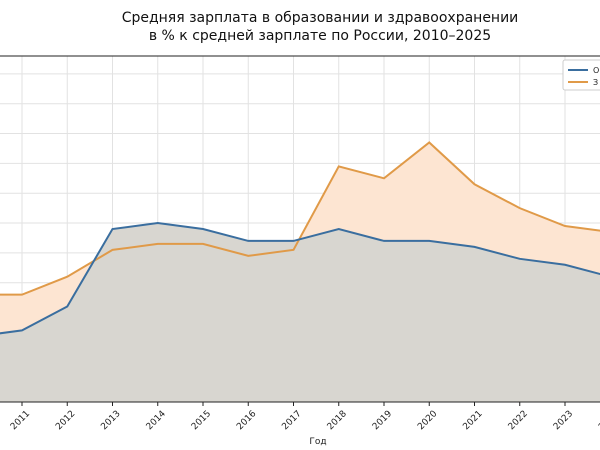 This screenshot has width=600, height=450. I want to click on legend-label: О, so click(596, 70).